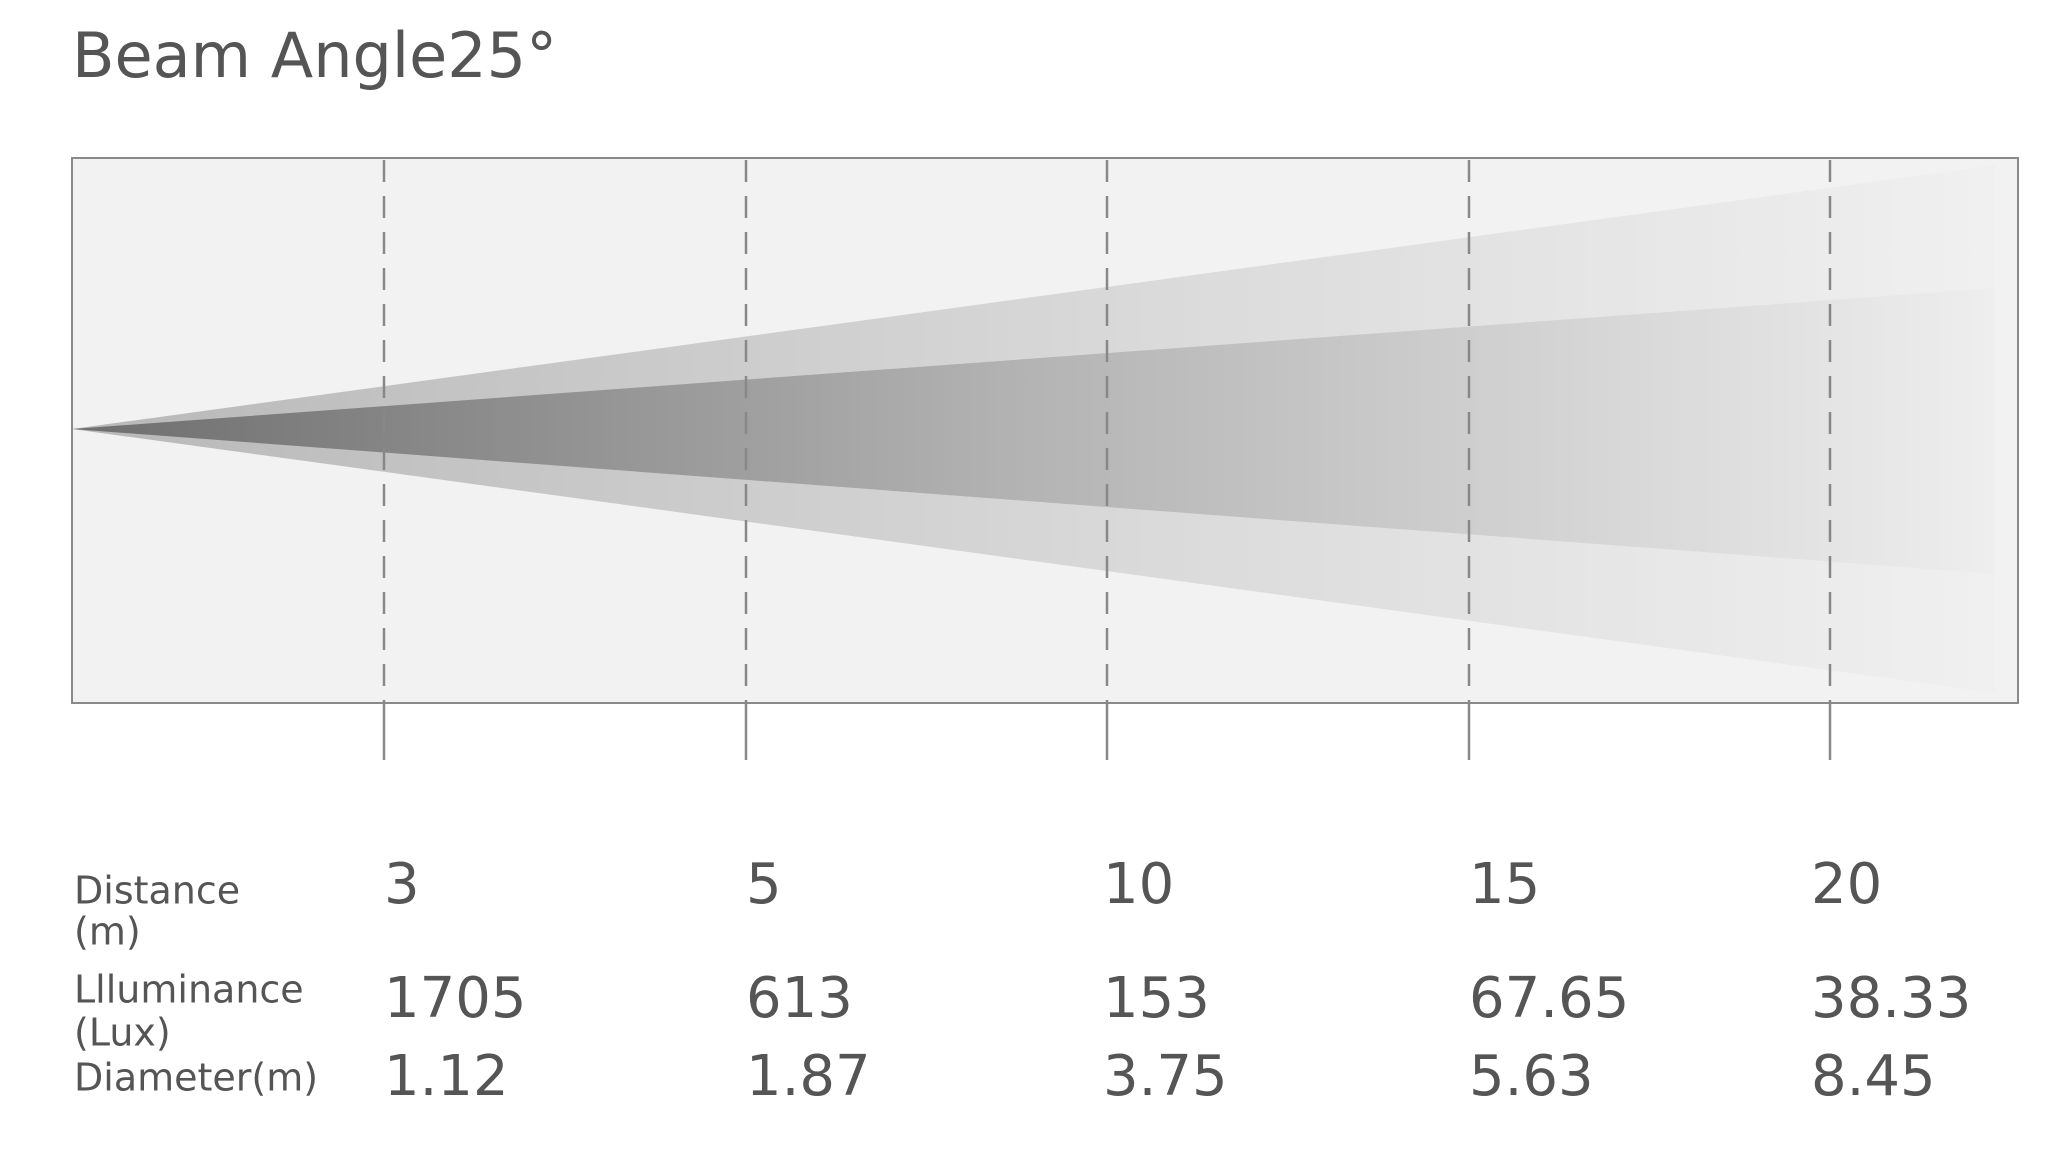 This screenshot has height=1152, width=2048. Describe the element at coordinates (1531, 1076) in the screenshot. I see `cell-value: 5.63` at that location.